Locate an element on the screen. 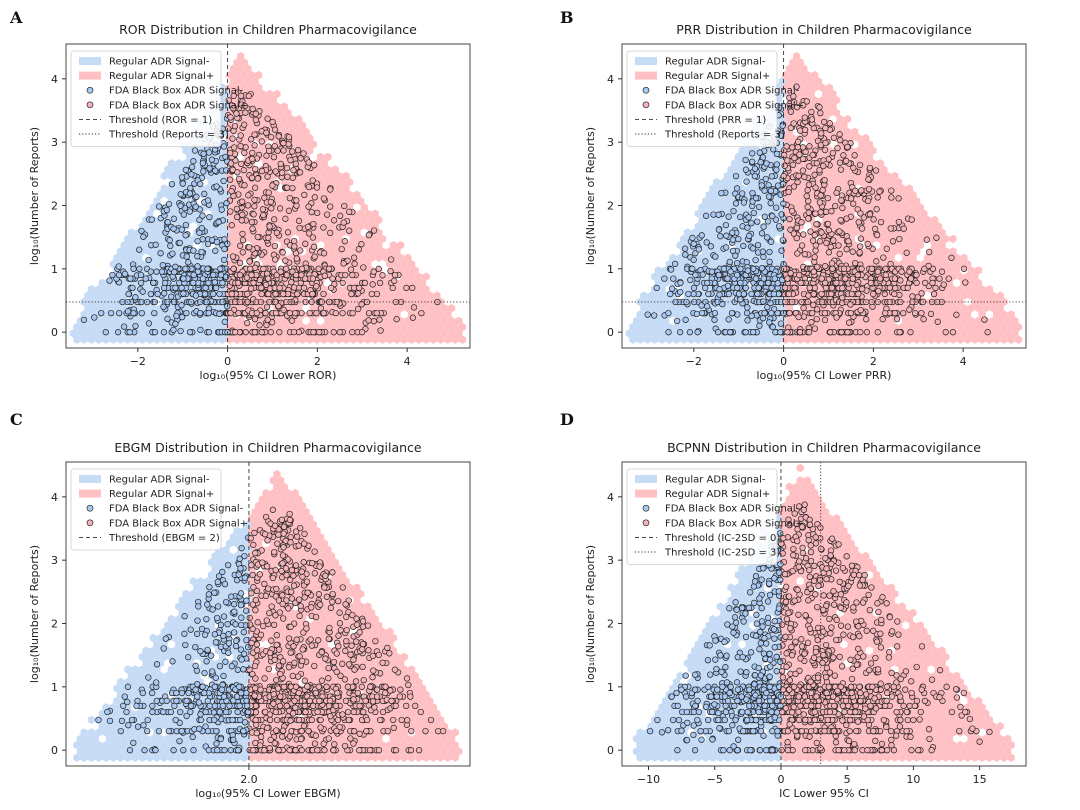 The width and height of the screenshot is (1080, 810). x-axis-label: log₁₀(95% CI Lower EBGM) is located at coordinates (267, 793).